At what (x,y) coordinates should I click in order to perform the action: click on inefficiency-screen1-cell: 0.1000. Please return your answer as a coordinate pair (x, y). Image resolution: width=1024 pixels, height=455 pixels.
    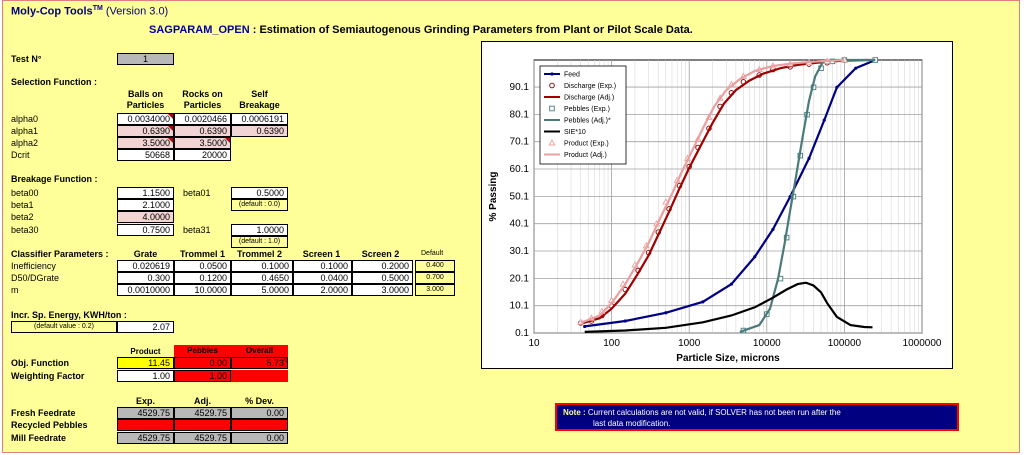
    Looking at the image, I should click on (322, 266).